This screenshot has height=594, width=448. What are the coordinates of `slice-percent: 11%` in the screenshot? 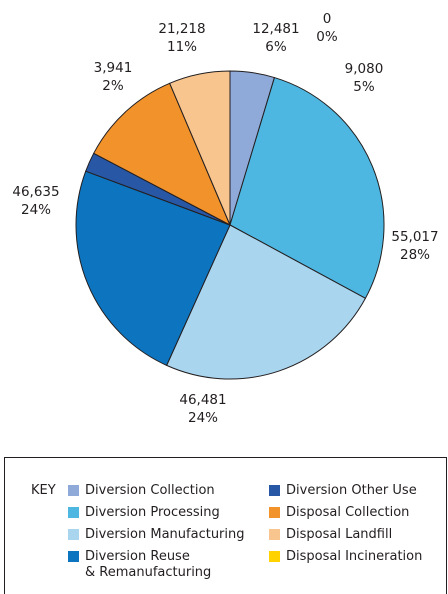 It's located at (181, 47).